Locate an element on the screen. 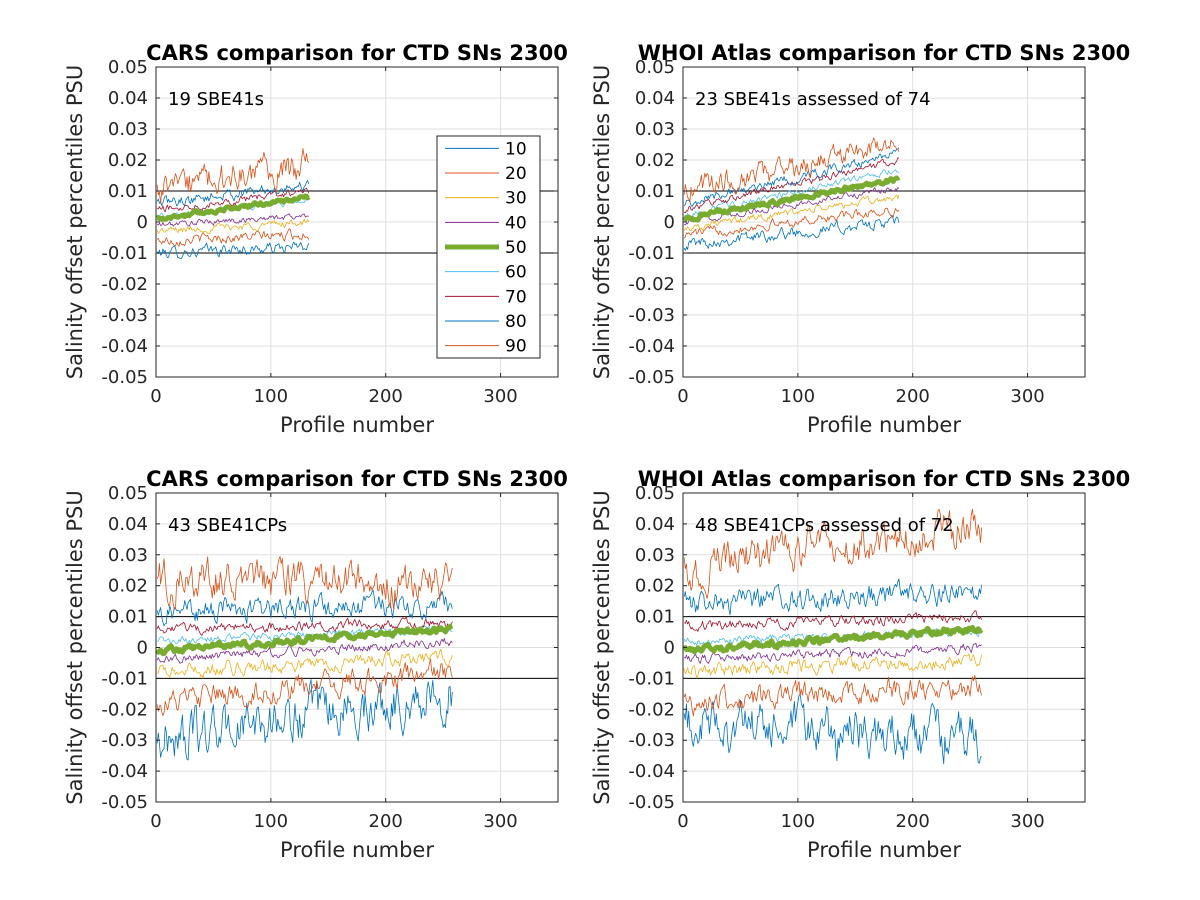 This screenshot has height=900, width=1200. legend: 10 20 30 40 50 60 70 80 90 is located at coordinates (488, 247).